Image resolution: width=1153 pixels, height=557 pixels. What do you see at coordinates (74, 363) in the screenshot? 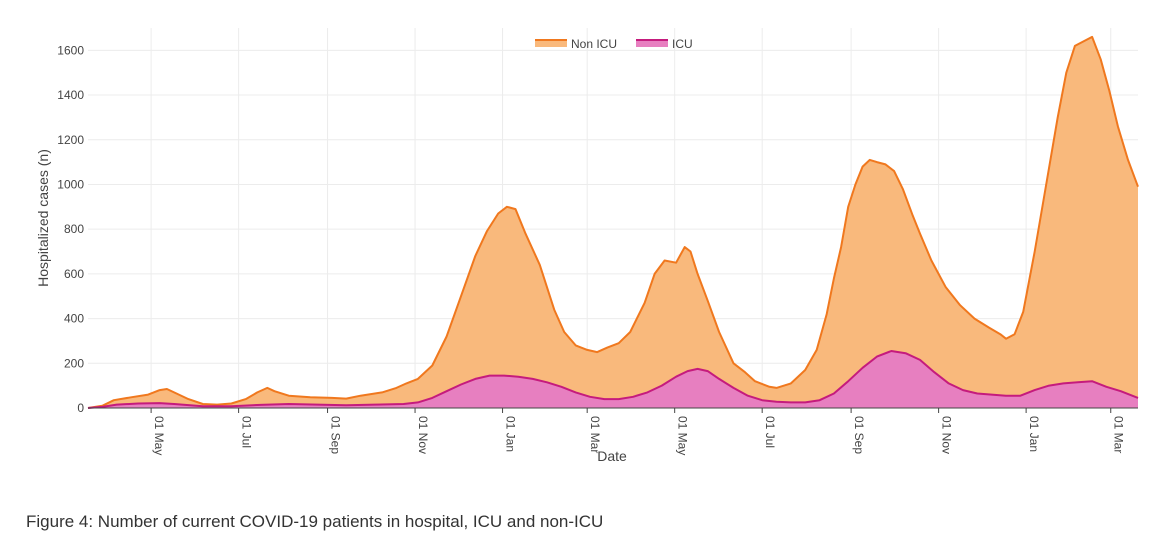
I see `y-tick-label: 200` at bounding box center [74, 363].